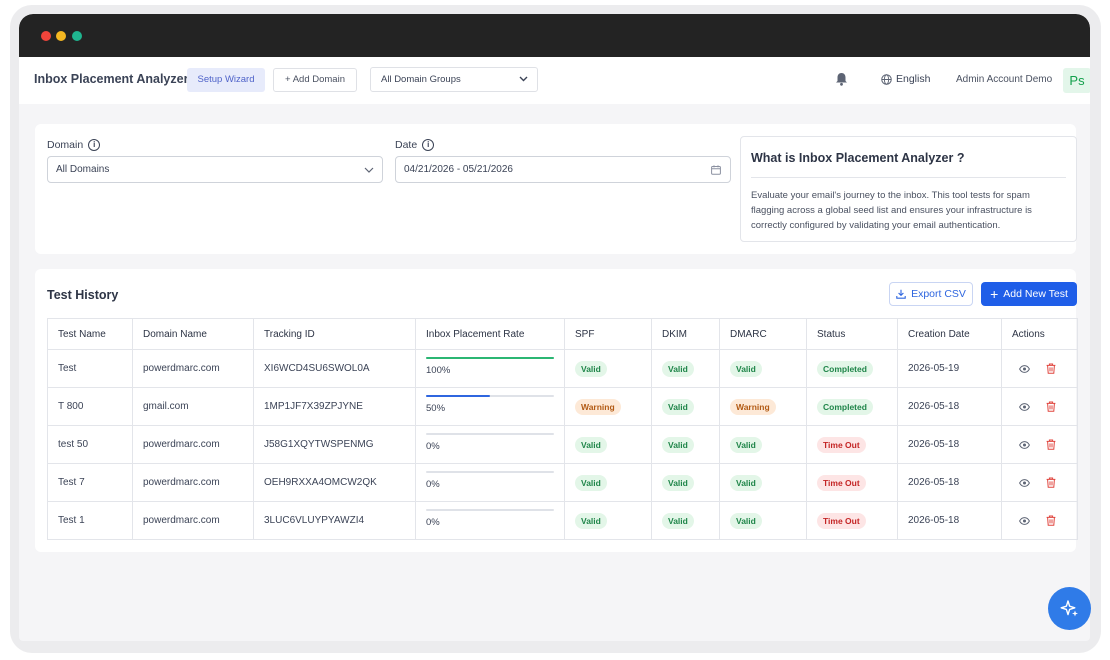 The width and height of the screenshot is (1110, 660). I want to click on minimize-window-dot, so click(61, 36).